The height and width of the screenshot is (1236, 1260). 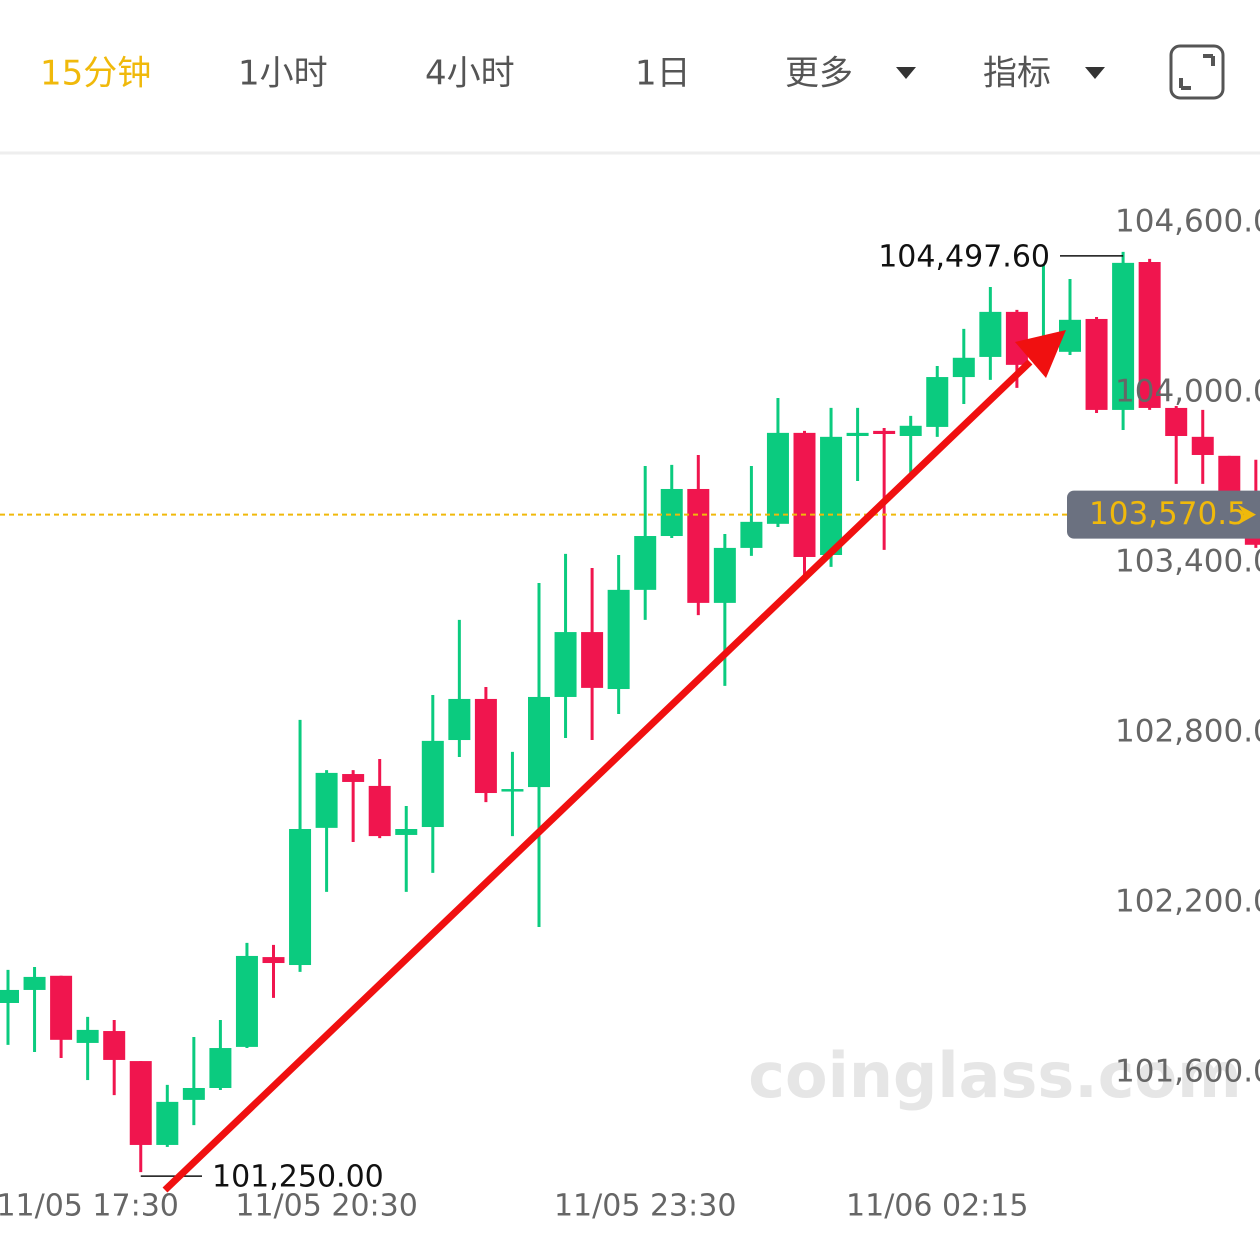 I want to click on x-tick-label: 11/05 20:30, so click(x=326, y=1206).